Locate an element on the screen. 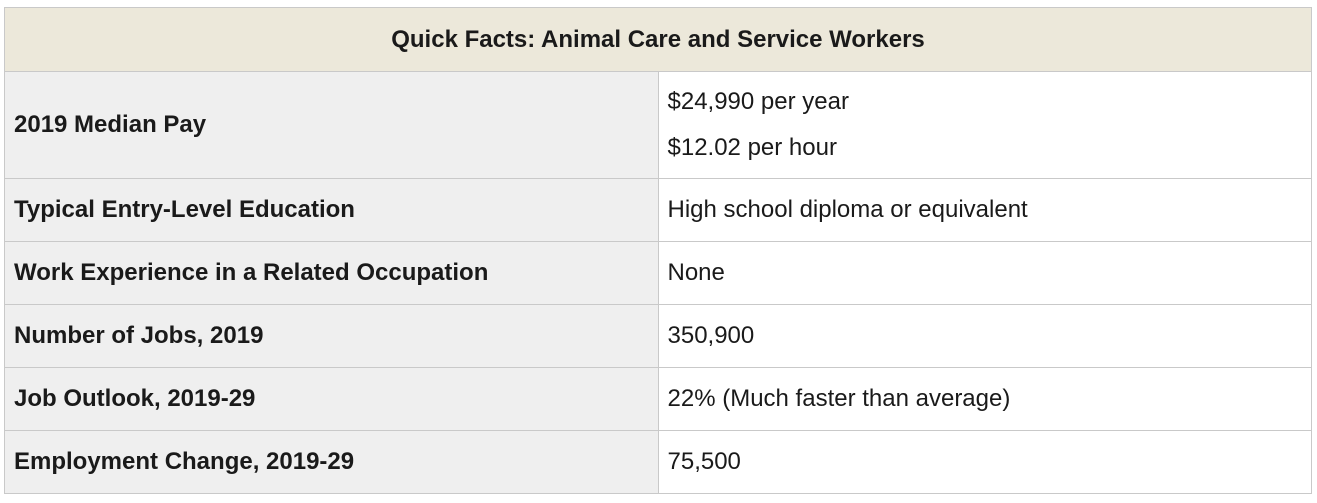 Image resolution: width=1317 pixels, height=503 pixels. row-value: High school diploma or equivalent is located at coordinates (984, 210).